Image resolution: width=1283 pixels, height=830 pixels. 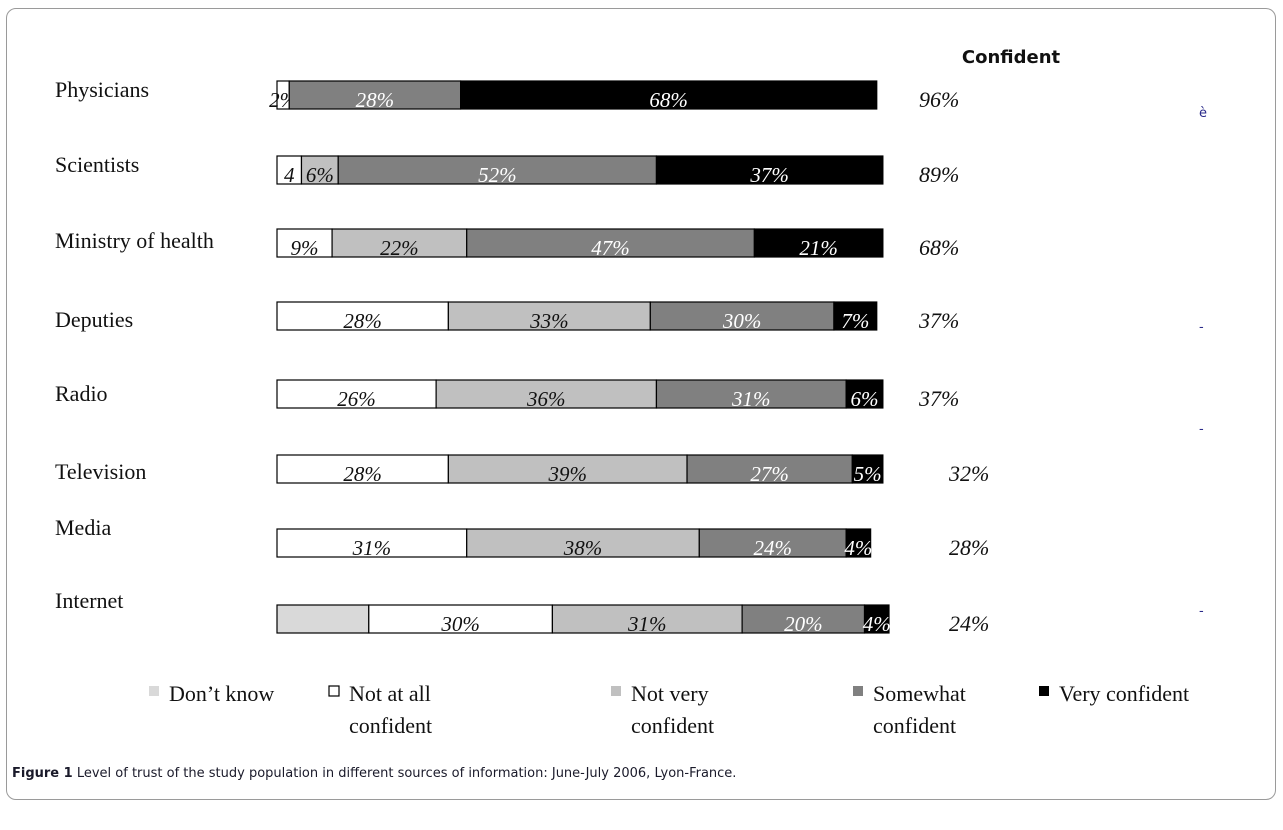 What do you see at coordinates (362, 321) in the screenshot?
I see `bar-label-deputies-not-at-all-confident: 28%` at bounding box center [362, 321].